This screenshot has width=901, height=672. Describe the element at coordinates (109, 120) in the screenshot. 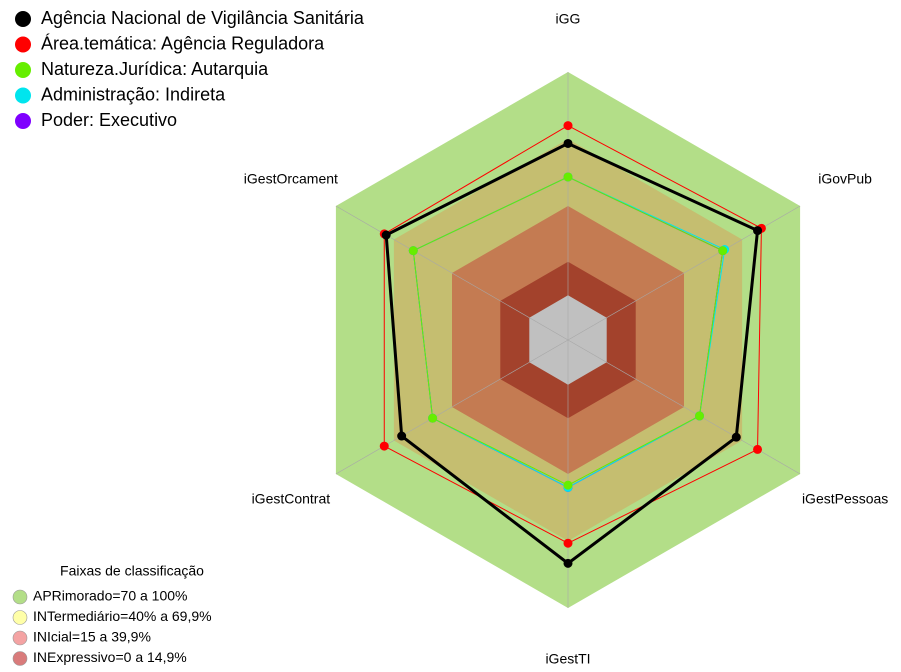

I see `legend-text: Poder: Executivo` at that location.